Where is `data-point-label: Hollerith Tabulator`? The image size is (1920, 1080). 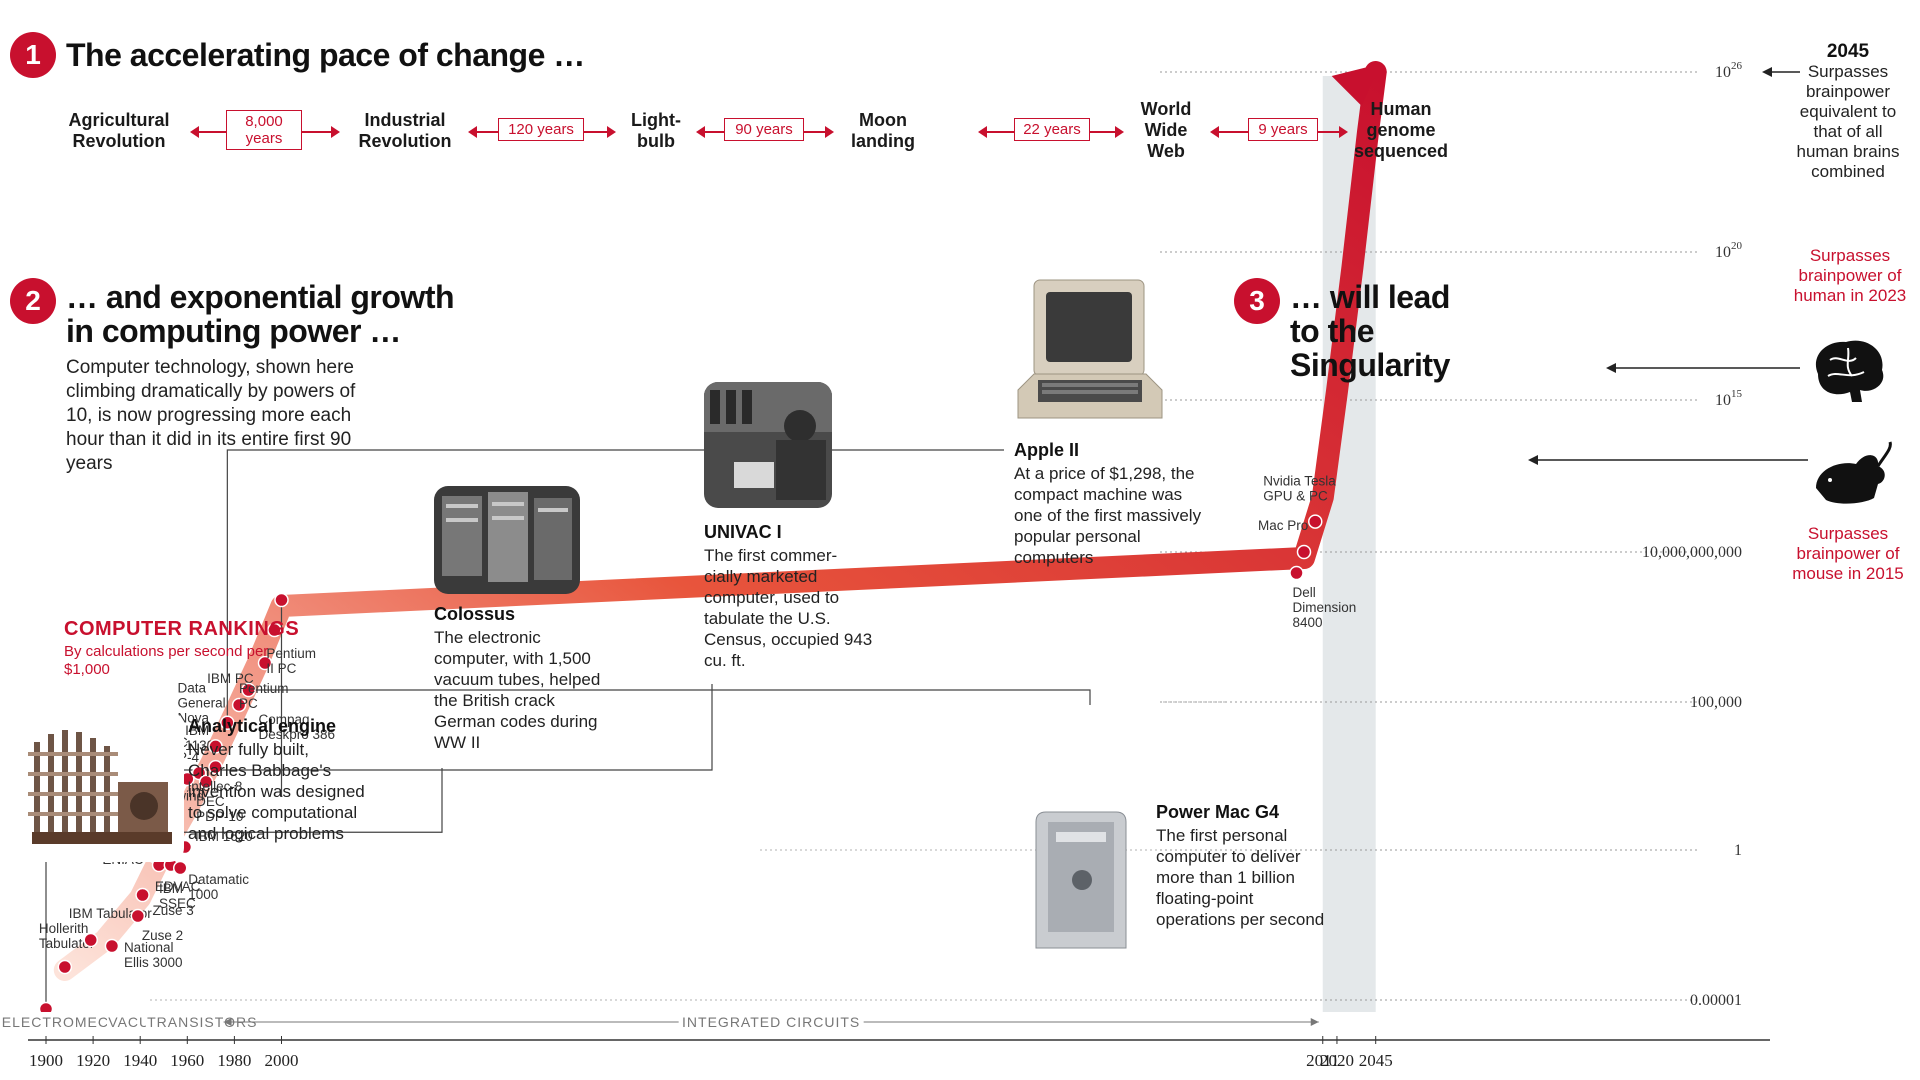 data-point-label: Hollerith Tabulator is located at coordinates (67, 936).